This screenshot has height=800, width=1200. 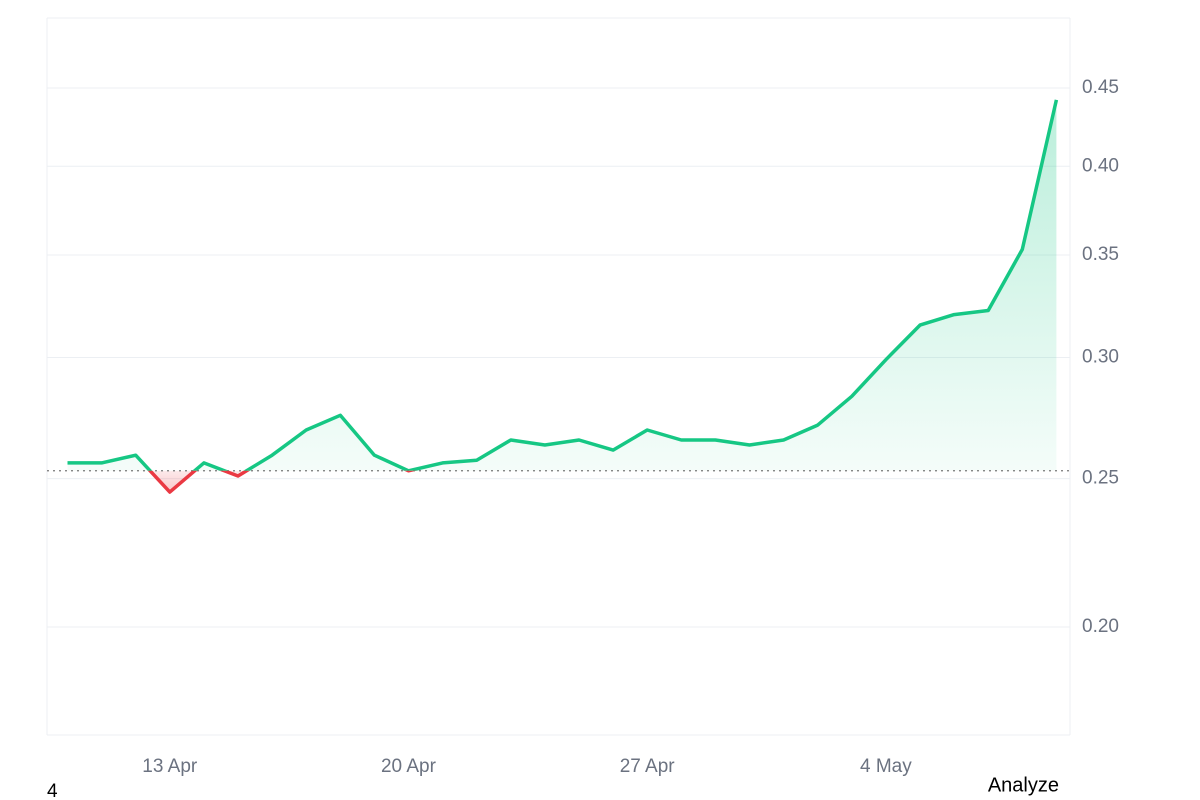 What do you see at coordinates (648, 766) in the screenshot?
I see `x-tick-label: 27 Apr` at bounding box center [648, 766].